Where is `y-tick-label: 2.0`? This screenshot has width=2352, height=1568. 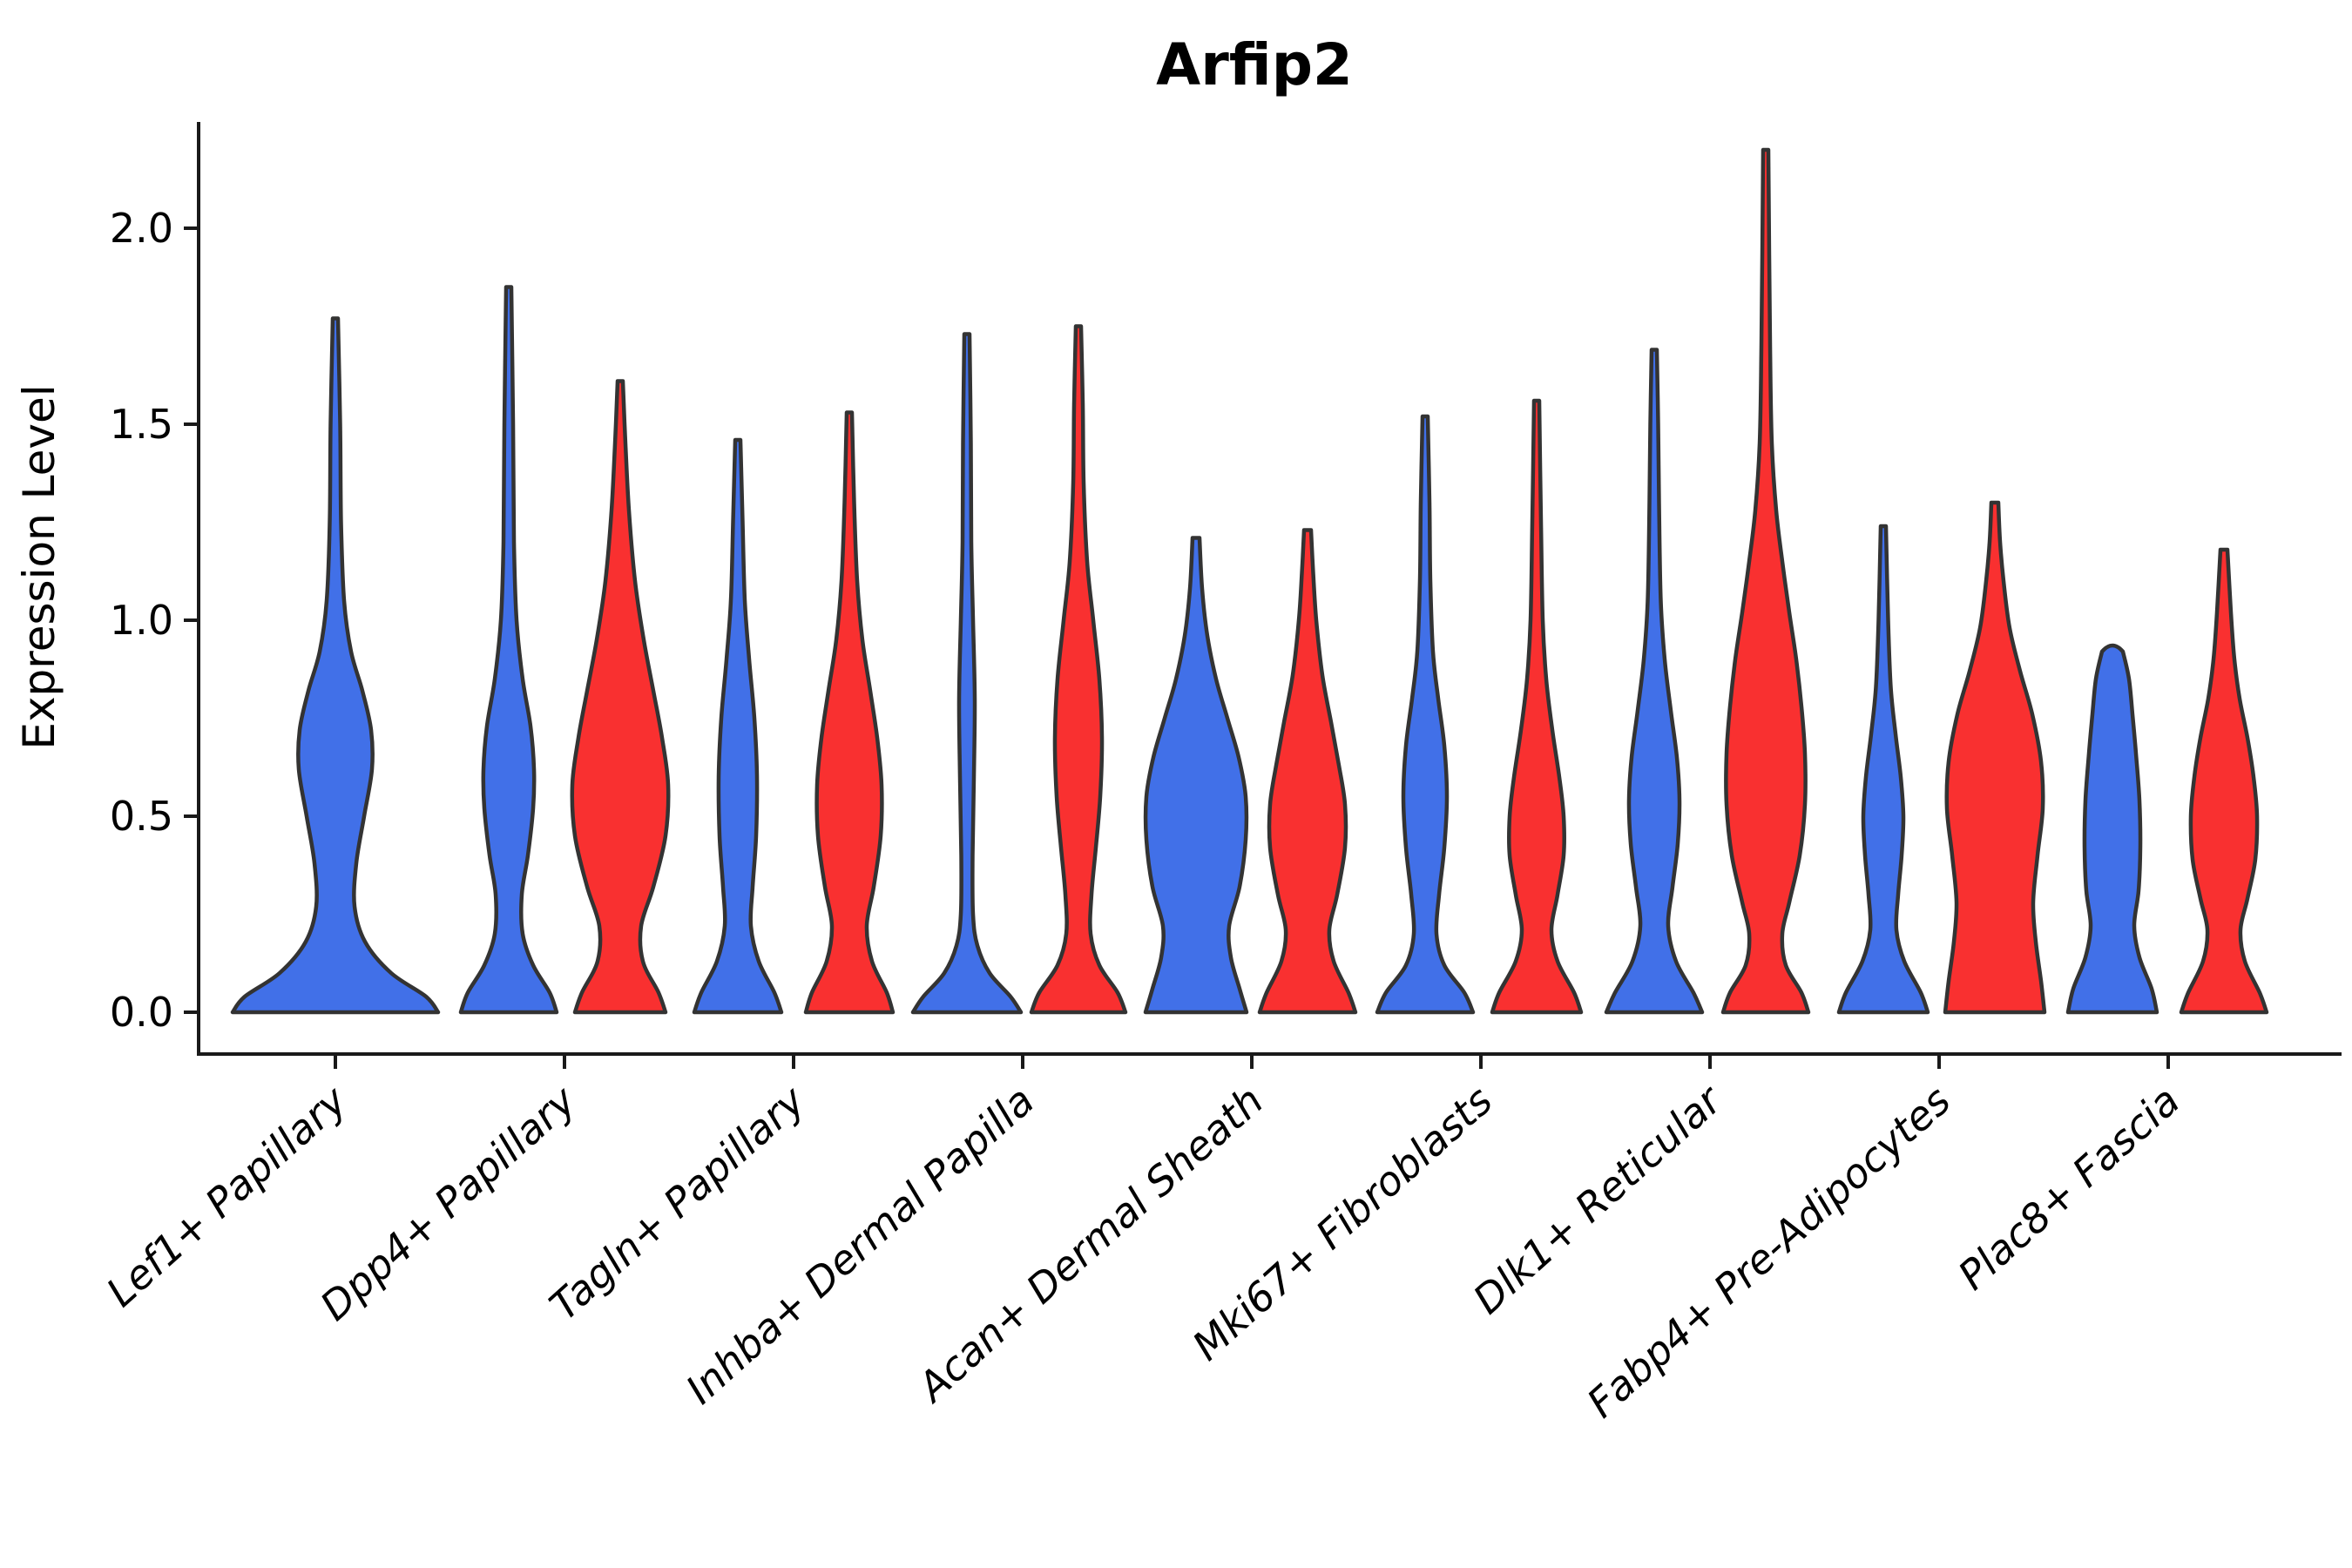 y-tick-label: 2.0 is located at coordinates (141, 228).